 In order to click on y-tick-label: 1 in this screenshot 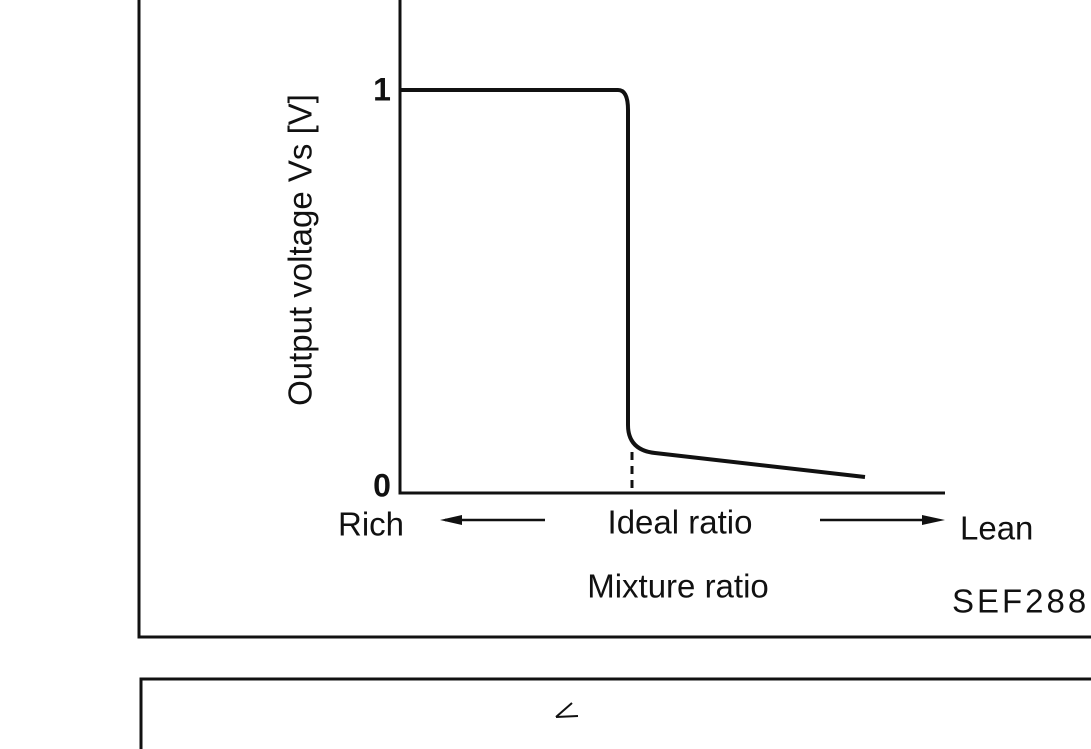, I will do `click(382, 89)`.